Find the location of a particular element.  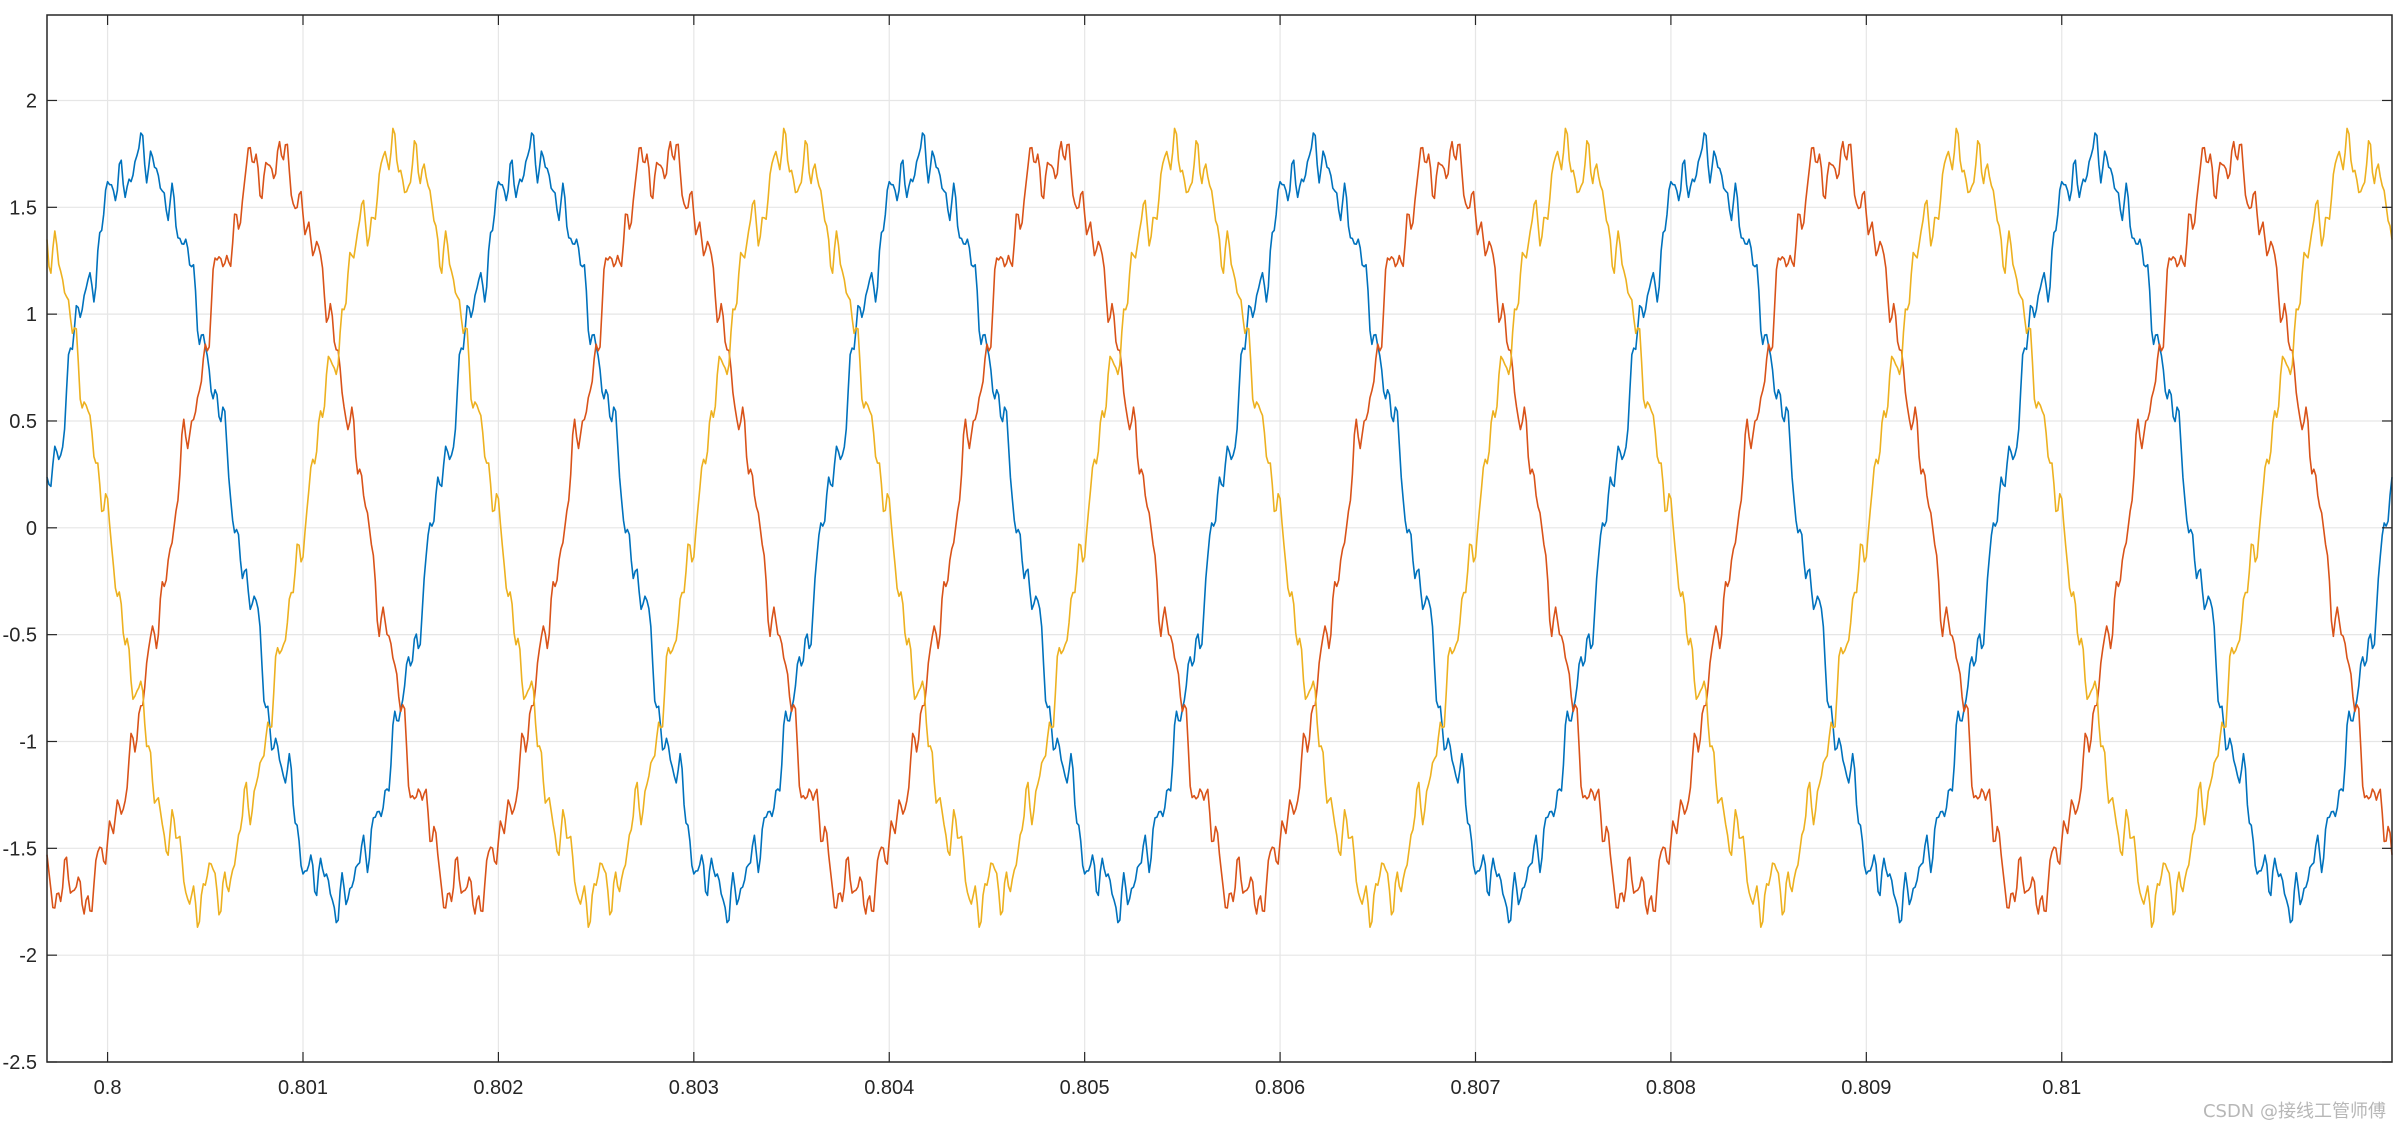

y-tick-label: -0.5 is located at coordinates (20, 636).